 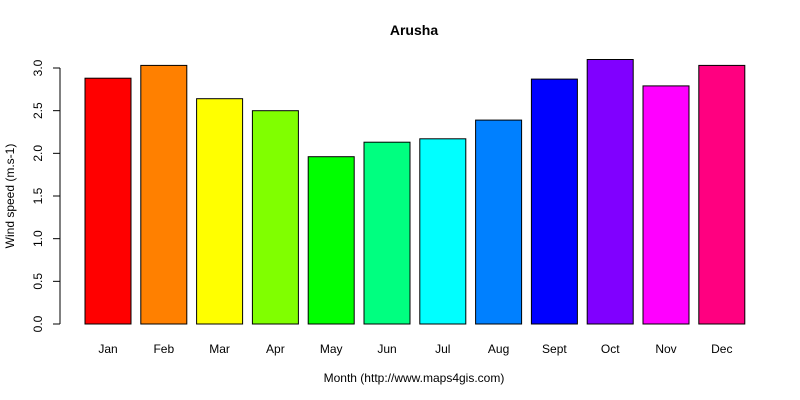 I want to click on y-tick-label: 2.0, so click(x=38, y=153).